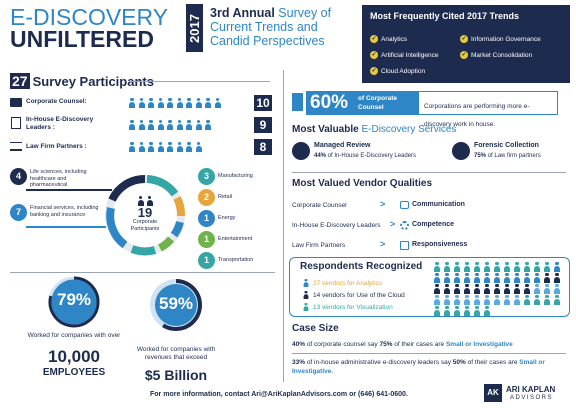  Describe the element at coordinates (263, 103) in the screenshot. I see `participant-count: 10` at that location.